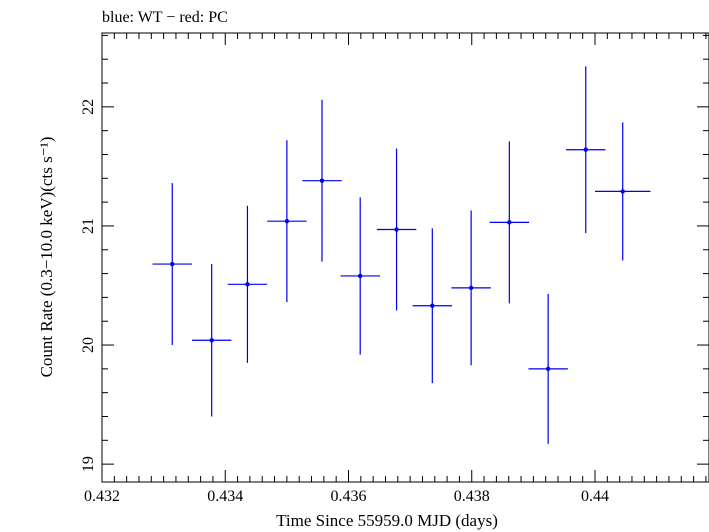 This screenshot has height=532, width=709. What do you see at coordinates (46, 257) in the screenshot?
I see `y-axis-label: Count Rate (0.3−10.0 keV)(cts s⁻¹)` at bounding box center [46, 257].